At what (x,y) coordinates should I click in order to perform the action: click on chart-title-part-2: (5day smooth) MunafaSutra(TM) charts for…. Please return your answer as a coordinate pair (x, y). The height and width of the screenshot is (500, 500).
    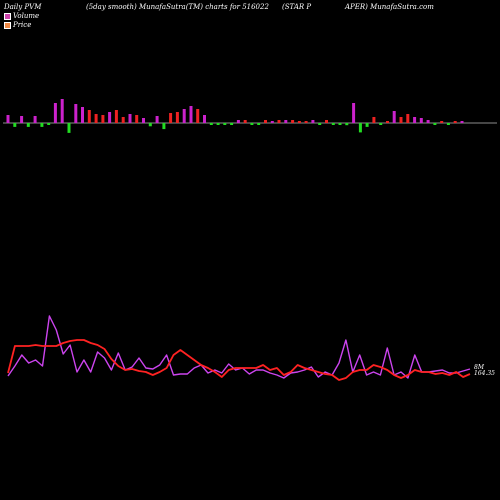
    Looking at the image, I should click on (177, 7).